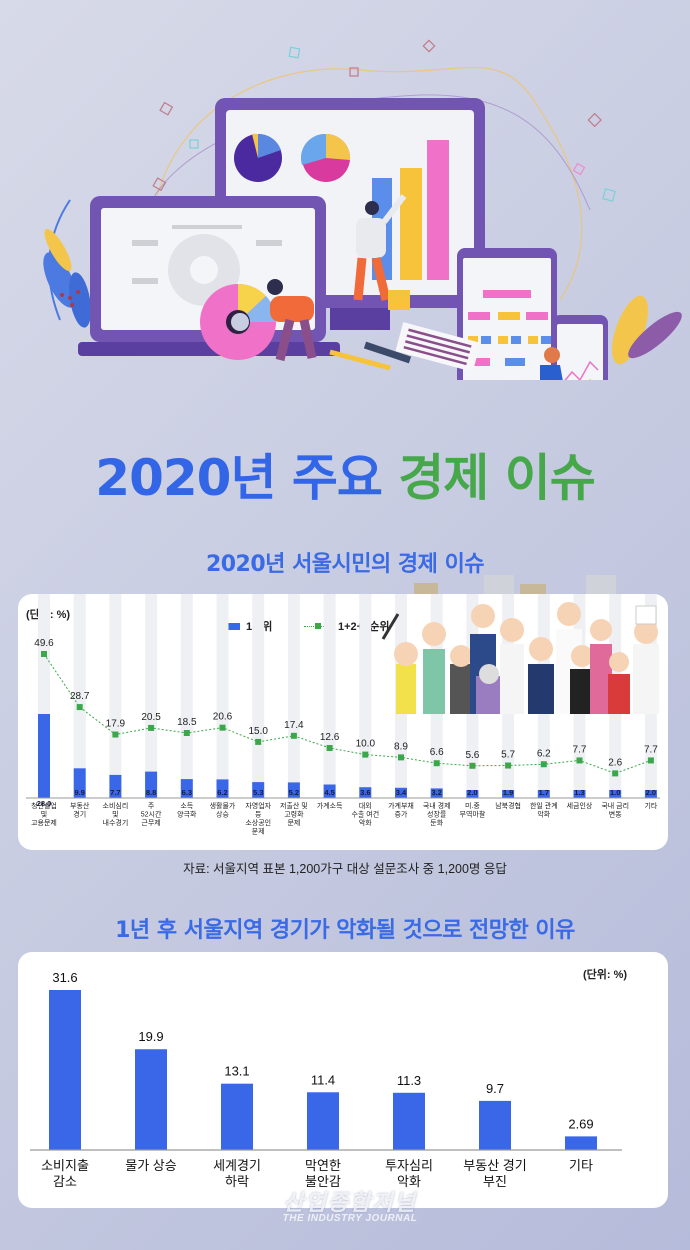  What do you see at coordinates (115, 815) in the screenshot?
I see `category-label: 및` at bounding box center [115, 815].